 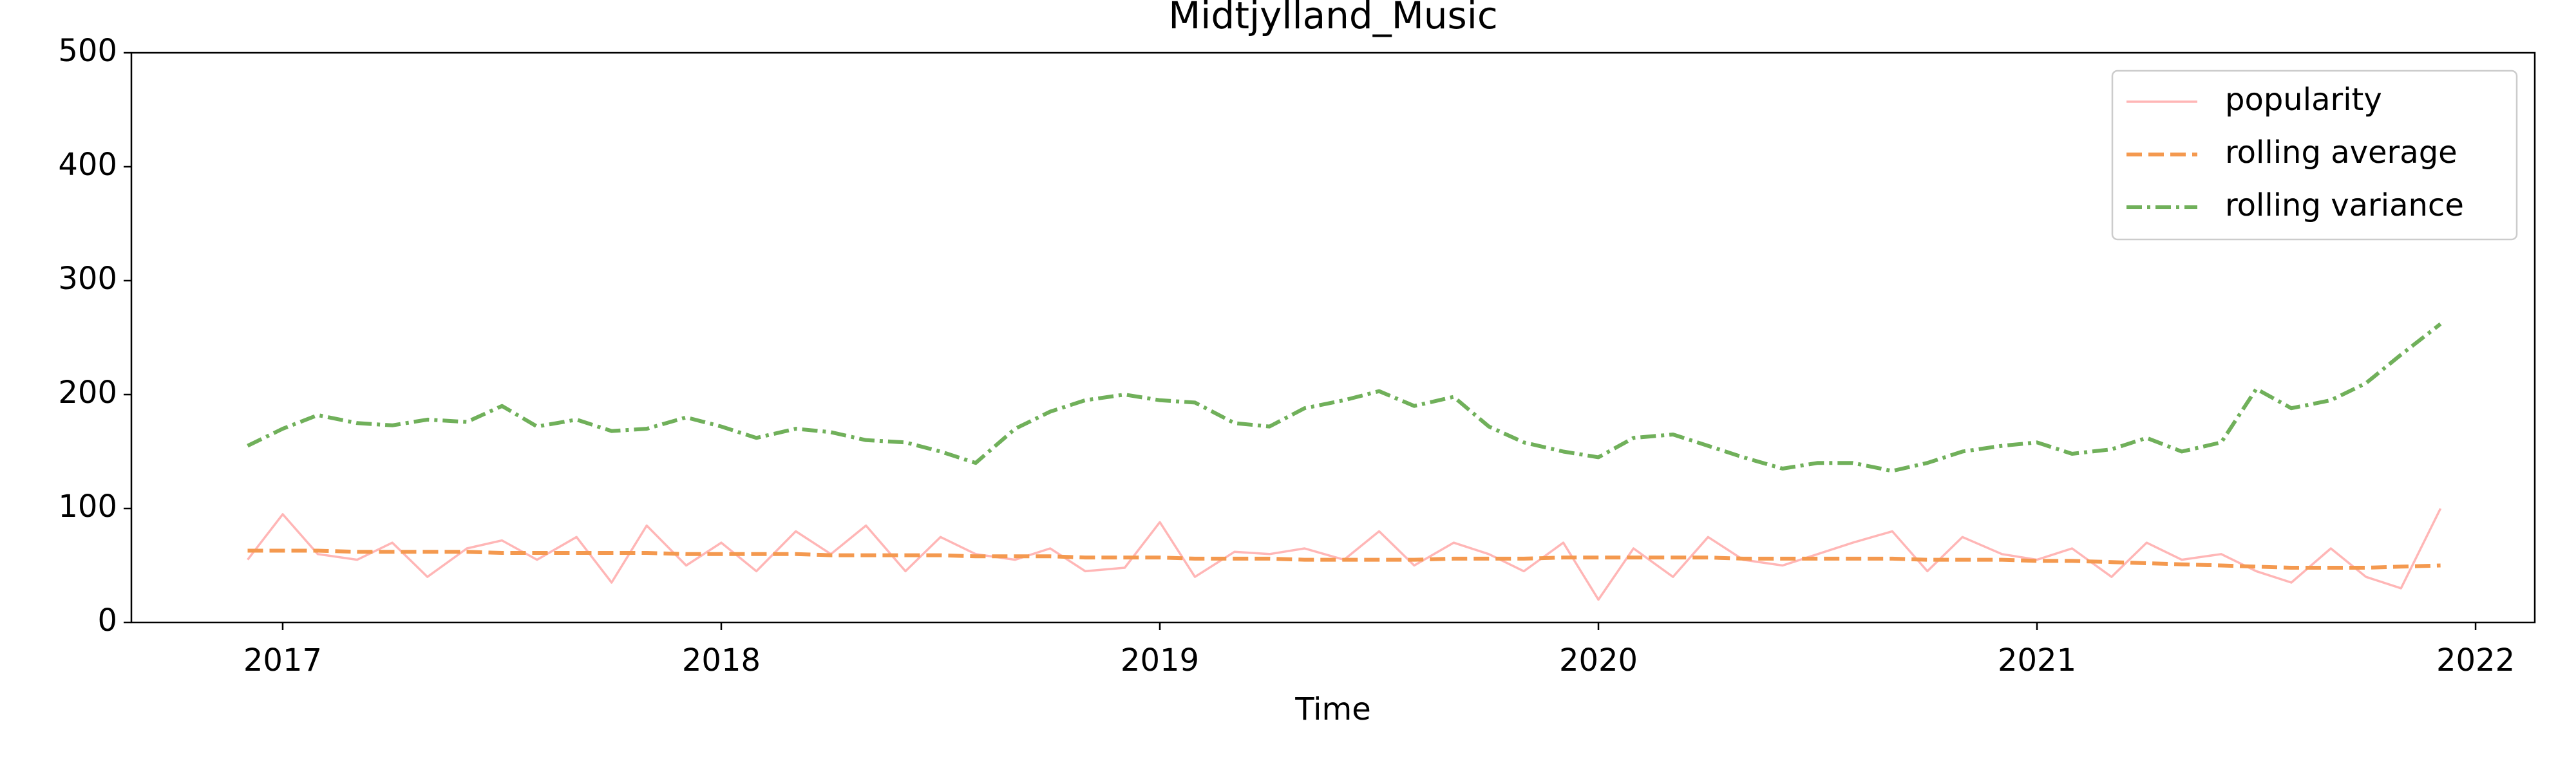 I want to click on x-axis-label: Time, so click(x=1332, y=709).